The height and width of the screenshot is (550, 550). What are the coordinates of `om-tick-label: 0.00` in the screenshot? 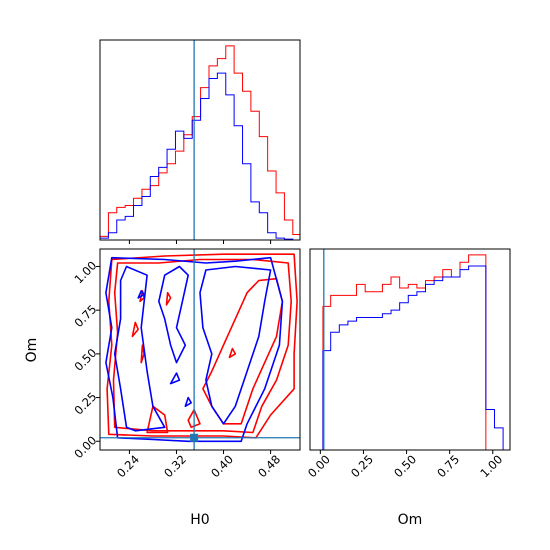 It's located at (85, 447).